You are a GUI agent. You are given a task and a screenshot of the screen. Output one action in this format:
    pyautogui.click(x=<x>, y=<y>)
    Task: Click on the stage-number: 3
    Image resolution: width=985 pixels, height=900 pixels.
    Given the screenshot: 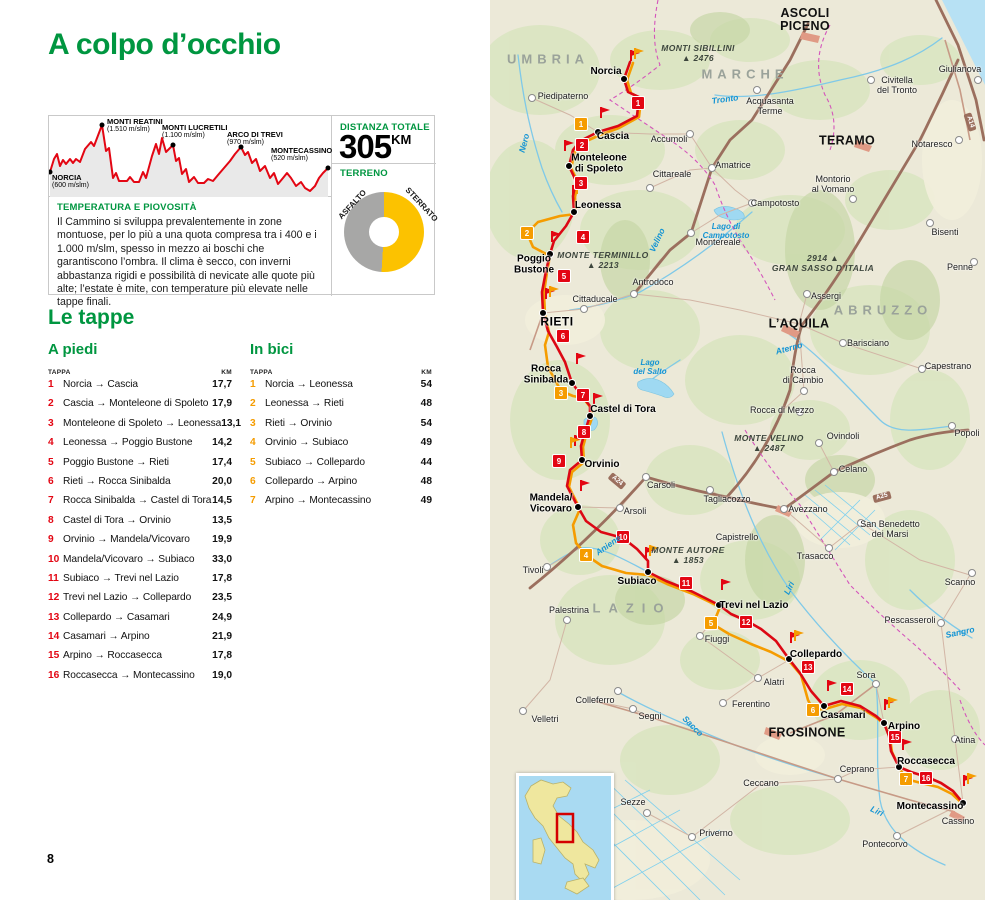 What is the action you would take?
    pyautogui.click(x=253, y=423)
    